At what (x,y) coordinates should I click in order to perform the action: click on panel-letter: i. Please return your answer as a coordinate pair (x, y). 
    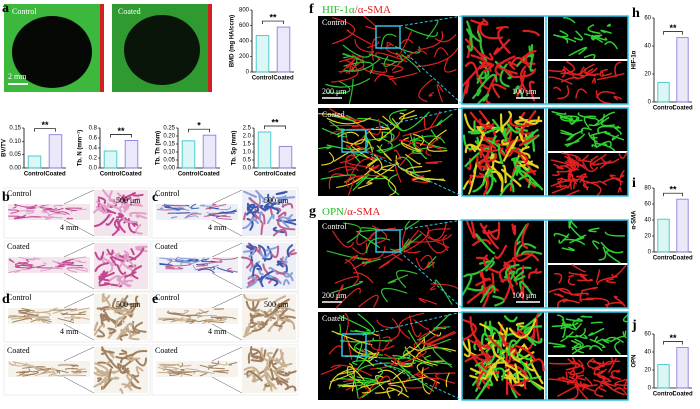
    Looking at the image, I should click on (634, 183).